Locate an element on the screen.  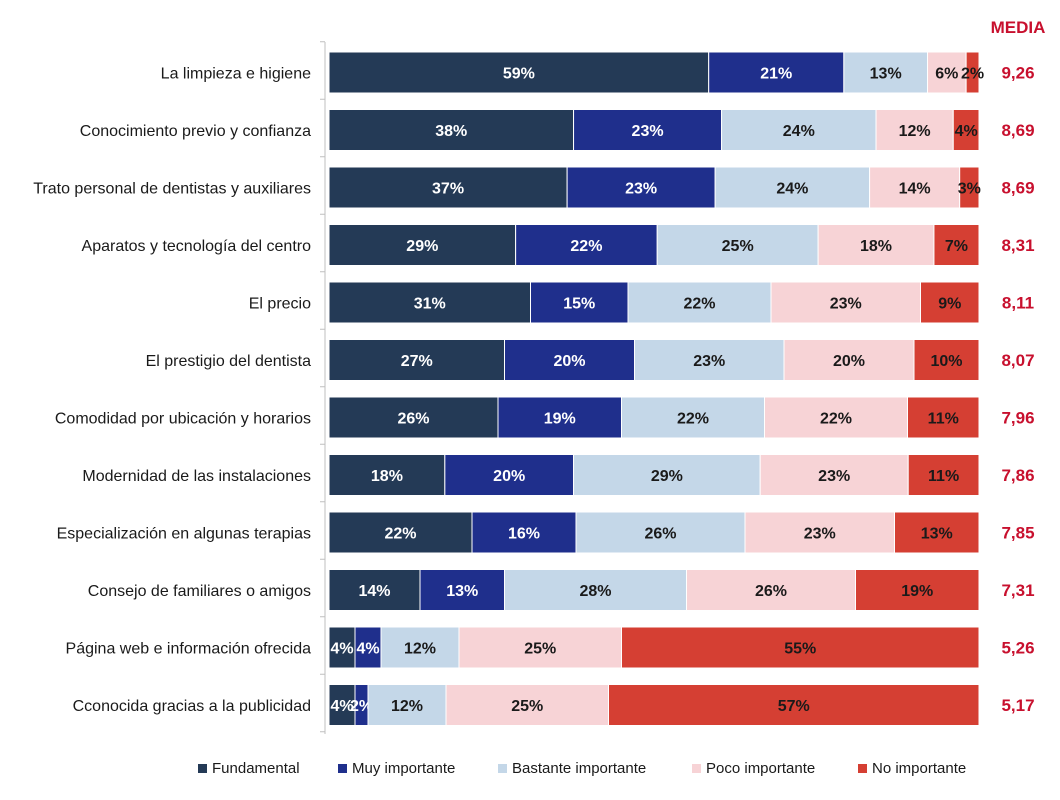
bar-row: 27% 20% 23% 20% 10% is located at coordinates (654, 360).